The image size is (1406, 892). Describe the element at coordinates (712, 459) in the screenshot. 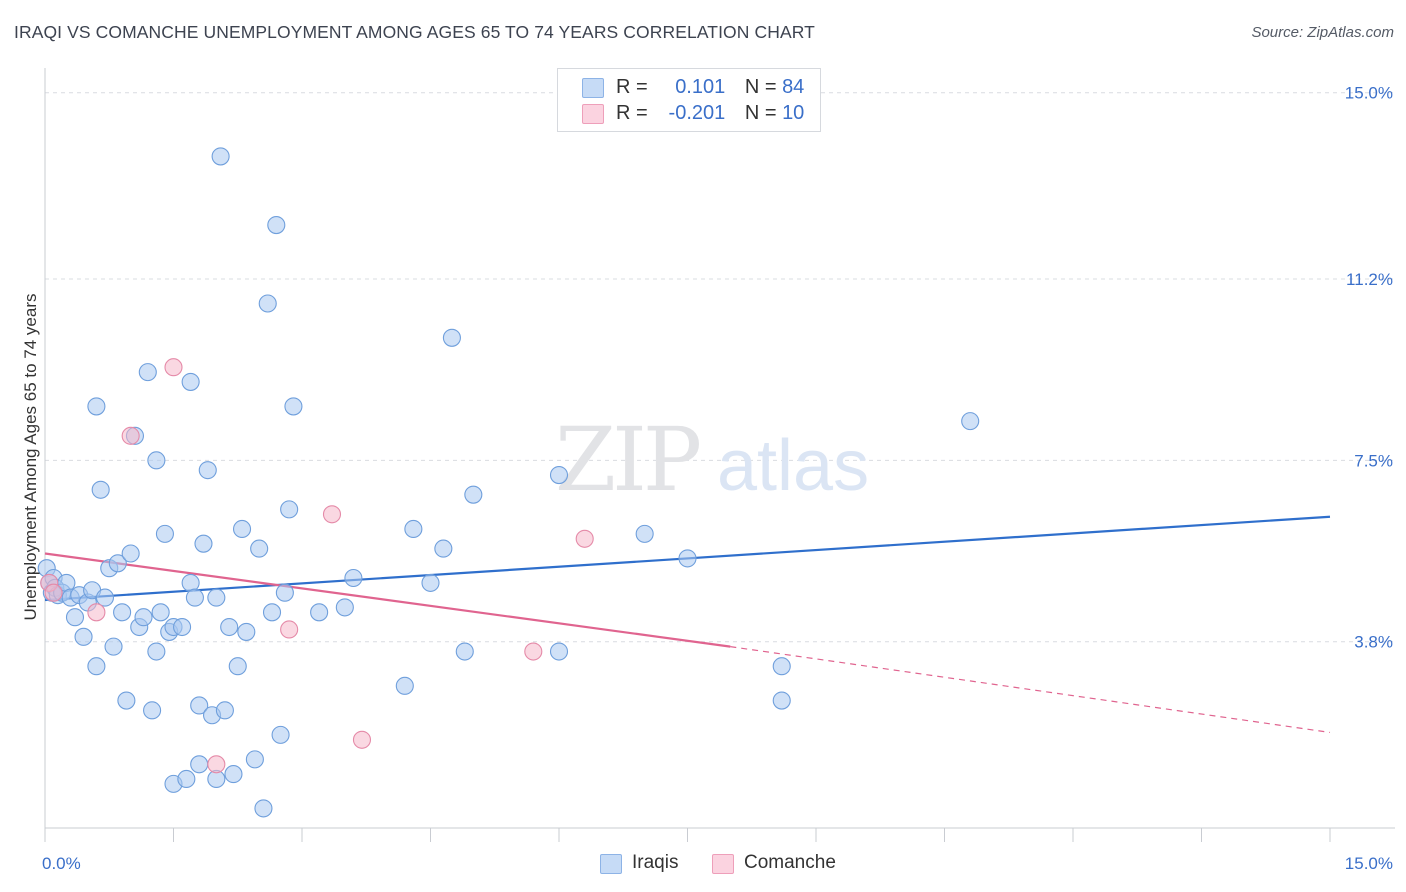

I see `watermark: ZIP atlas` at that location.